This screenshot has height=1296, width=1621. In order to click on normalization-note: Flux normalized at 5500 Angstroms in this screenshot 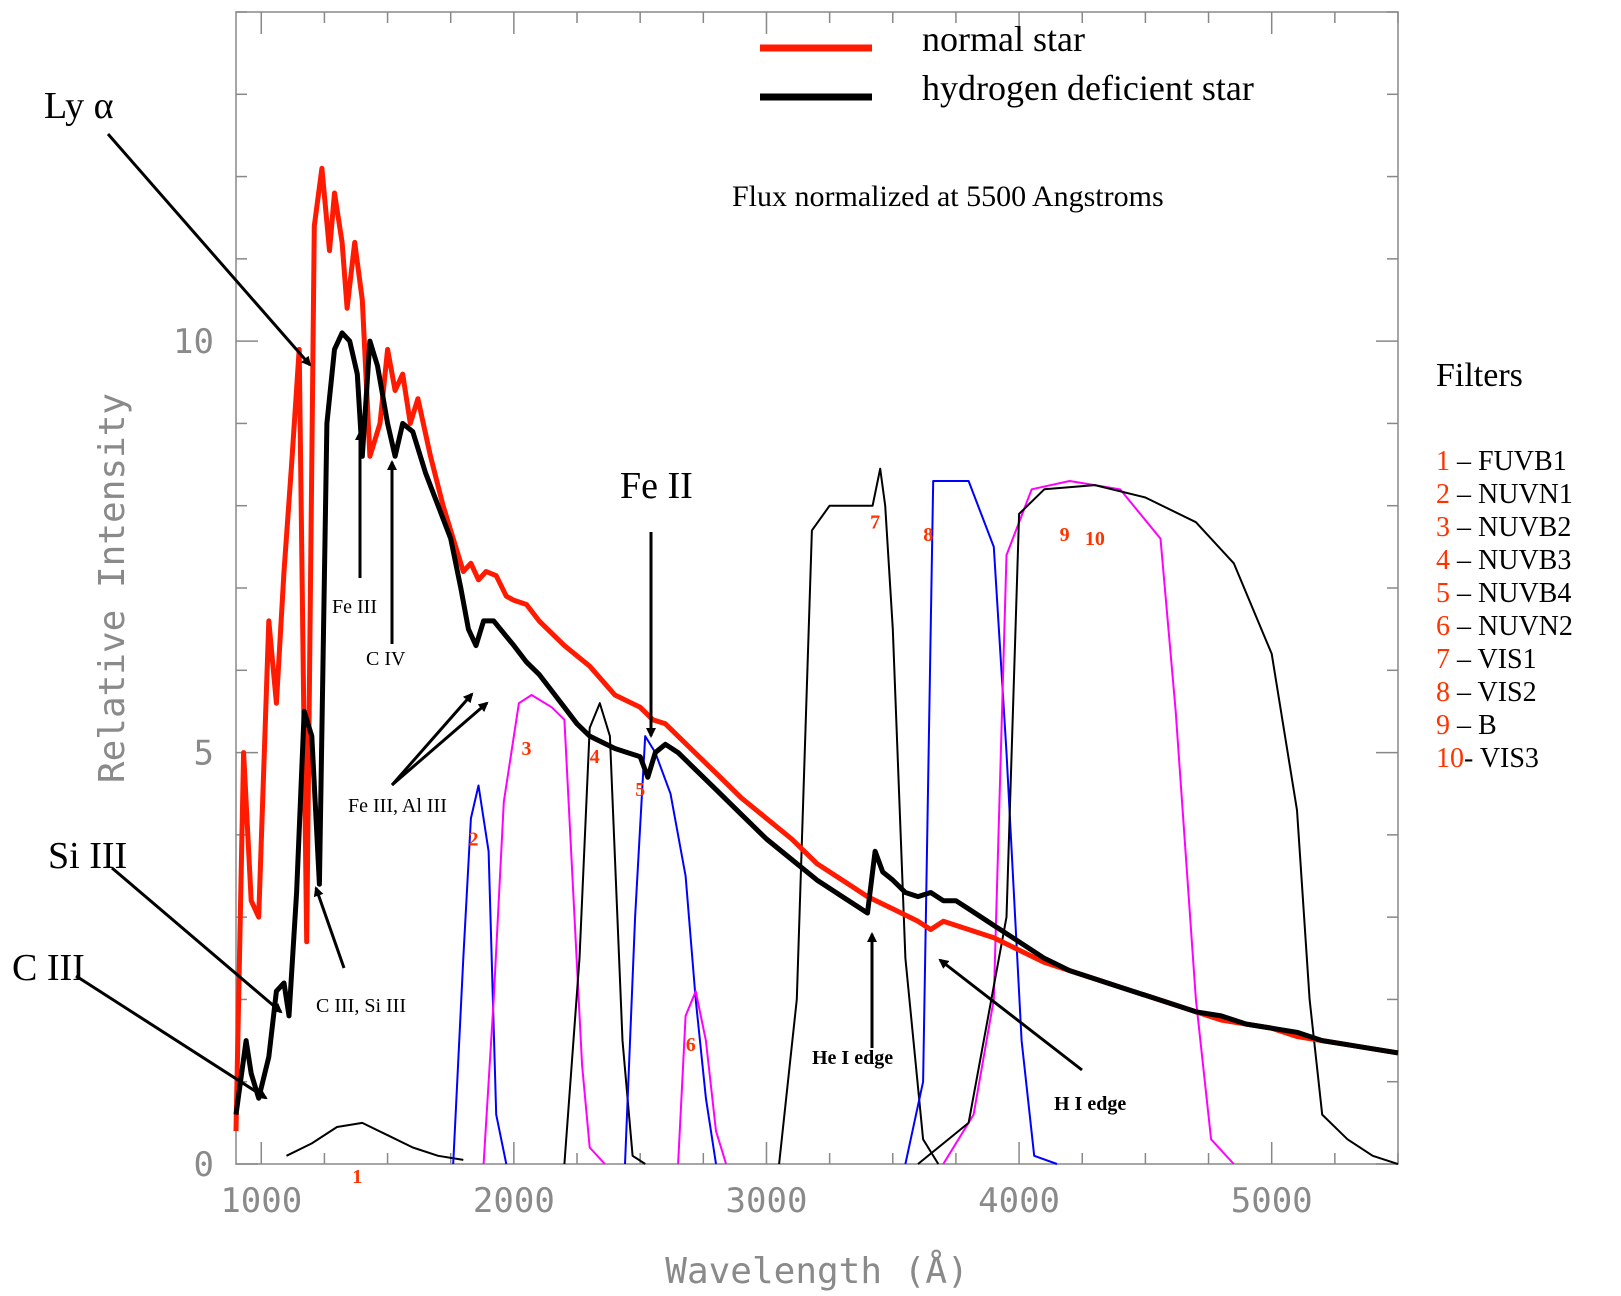, I will do `click(948, 196)`.